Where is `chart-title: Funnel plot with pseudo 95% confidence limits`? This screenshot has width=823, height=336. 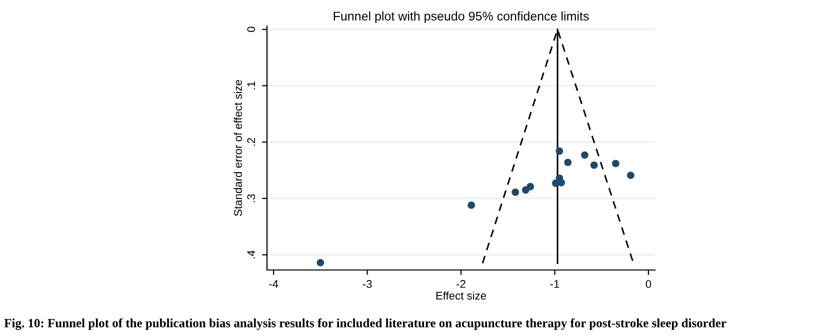
chart-title: Funnel plot with pseudo 95% confidence limits is located at coordinates (461, 17).